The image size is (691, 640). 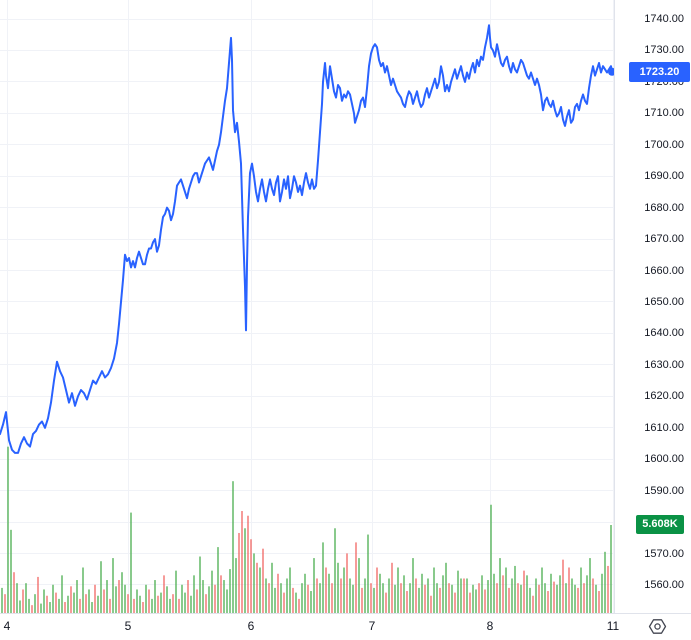 I want to click on price-axis-separator, so click(x=614, y=306).